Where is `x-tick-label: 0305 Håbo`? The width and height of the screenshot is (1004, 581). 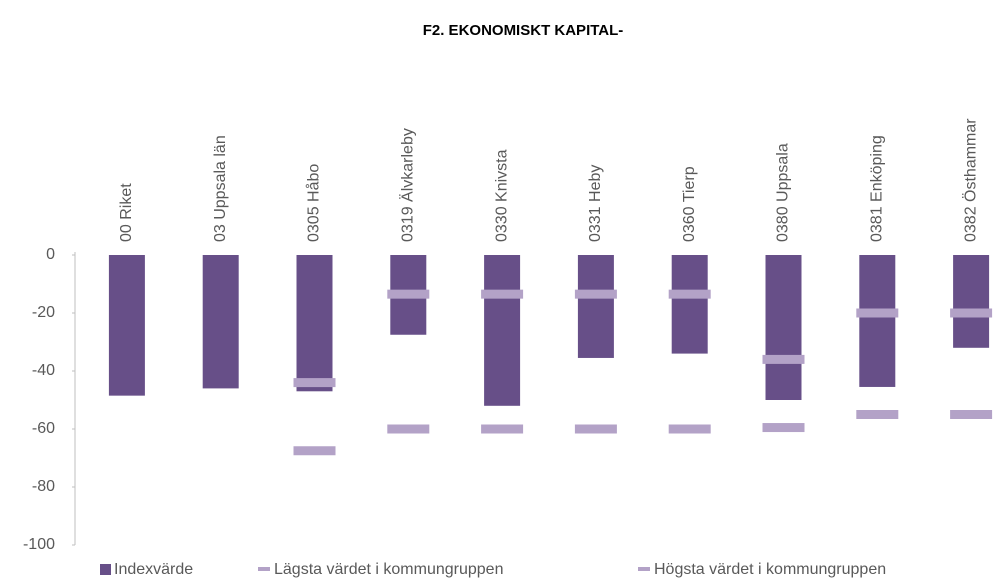 x-tick-label: 0305 Håbo is located at coordinates (314, 203).